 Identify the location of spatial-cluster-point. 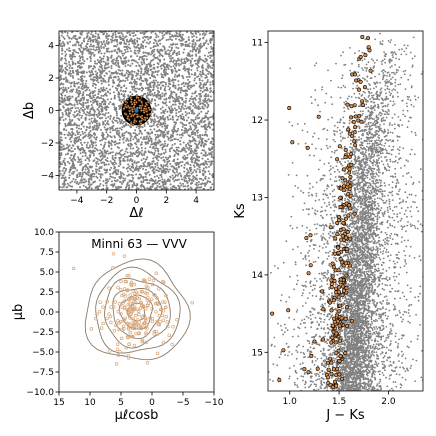
(135, 104).